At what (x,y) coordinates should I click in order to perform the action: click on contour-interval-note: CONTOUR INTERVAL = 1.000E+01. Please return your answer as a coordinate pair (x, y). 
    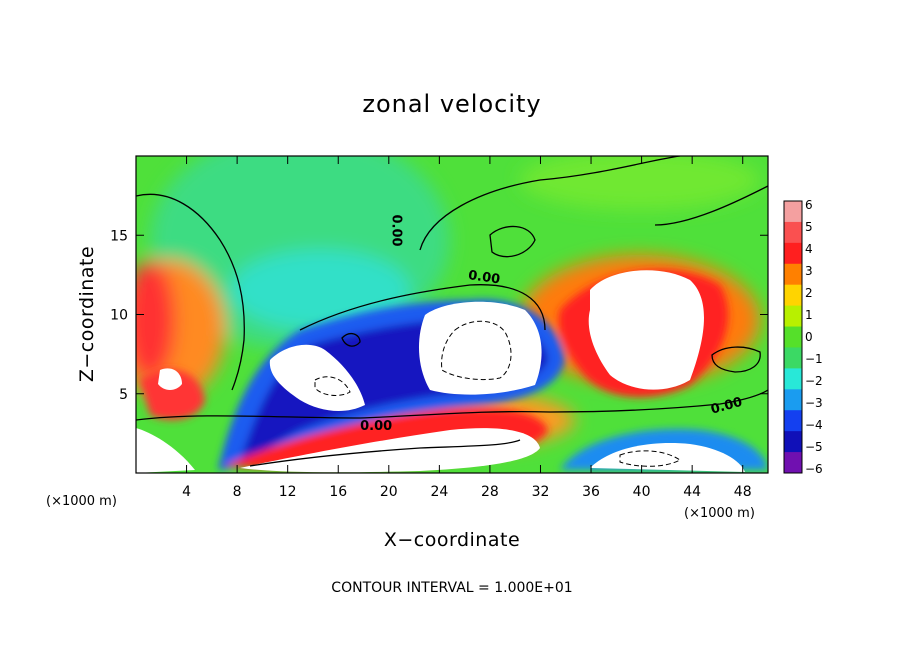
    Looking at the image, I should click on (451, 588).